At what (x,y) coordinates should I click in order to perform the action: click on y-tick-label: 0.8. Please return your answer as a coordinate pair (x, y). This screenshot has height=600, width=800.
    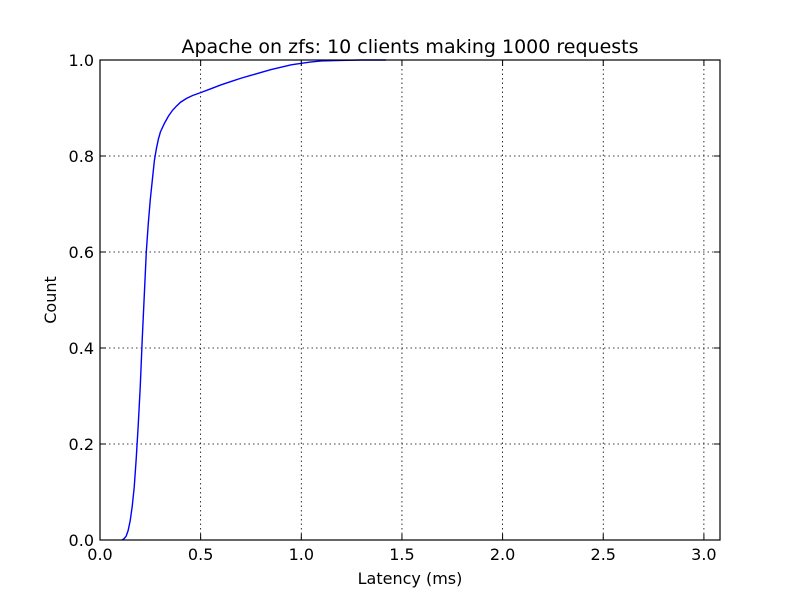
    Looking at the image, I should click on (81, 156).